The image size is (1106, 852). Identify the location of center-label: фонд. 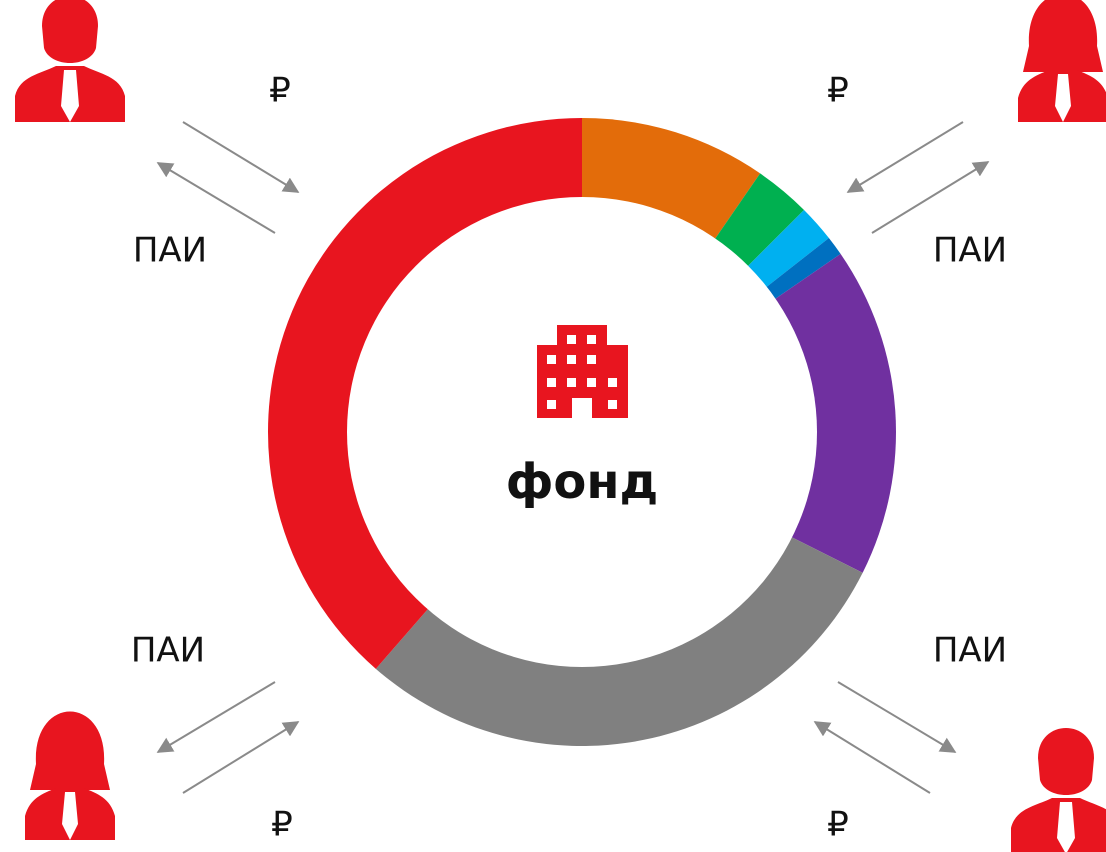
(582, 482).